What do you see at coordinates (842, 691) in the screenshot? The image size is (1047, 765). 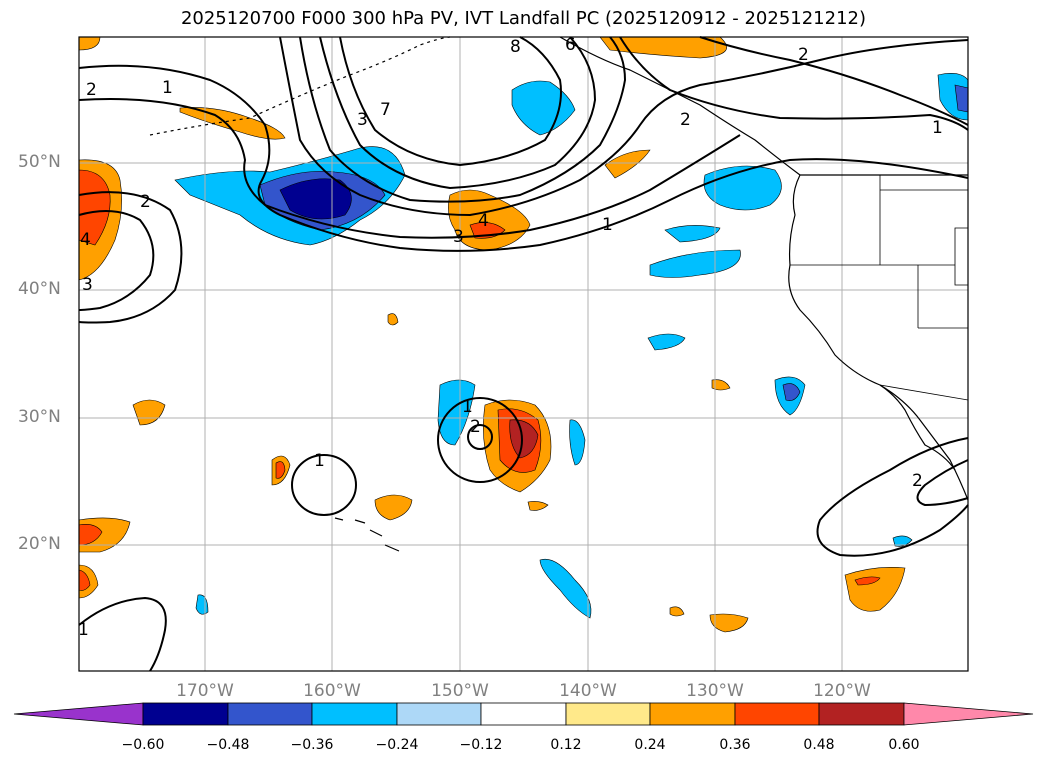 I see `lon-label-120w: 120°W` at bounding box center [842, 691].